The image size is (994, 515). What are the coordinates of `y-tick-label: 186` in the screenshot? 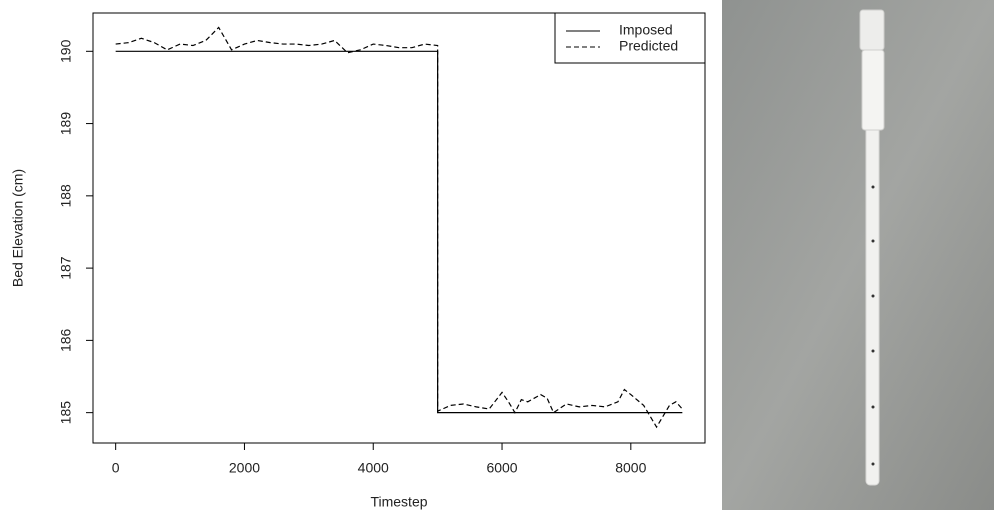 It's located at (66, 340).